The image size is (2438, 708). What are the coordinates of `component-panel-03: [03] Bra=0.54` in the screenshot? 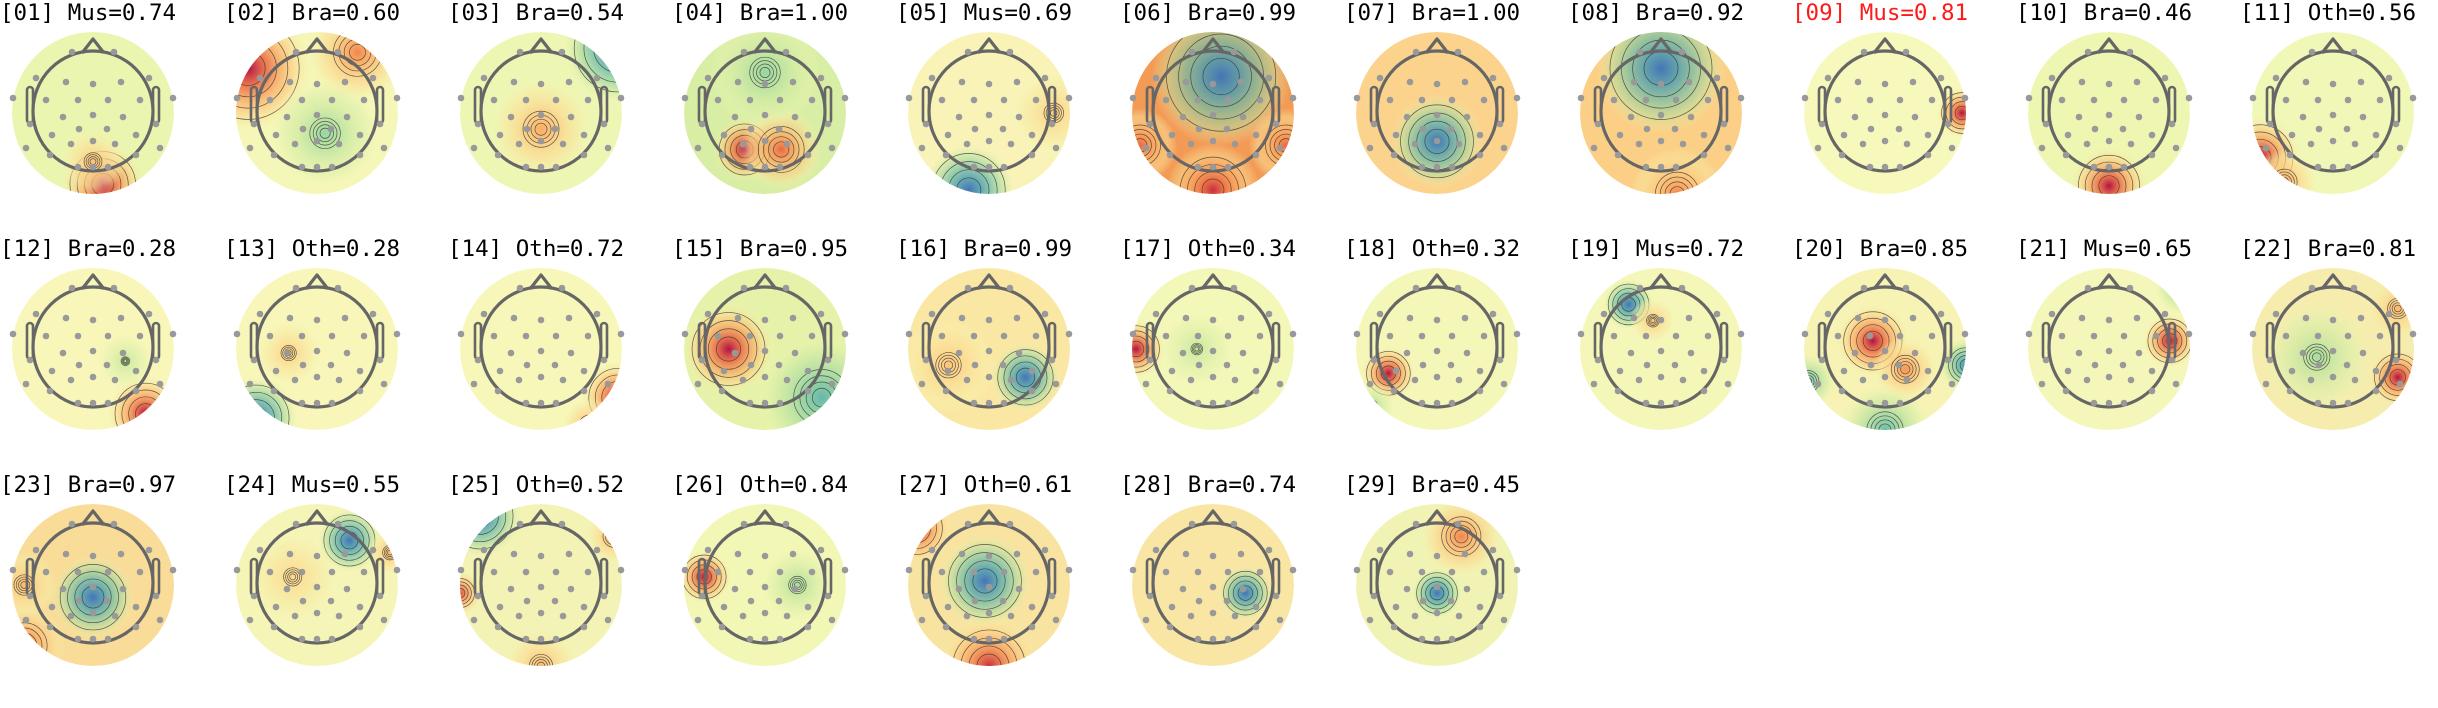 It's located at (560, 118).